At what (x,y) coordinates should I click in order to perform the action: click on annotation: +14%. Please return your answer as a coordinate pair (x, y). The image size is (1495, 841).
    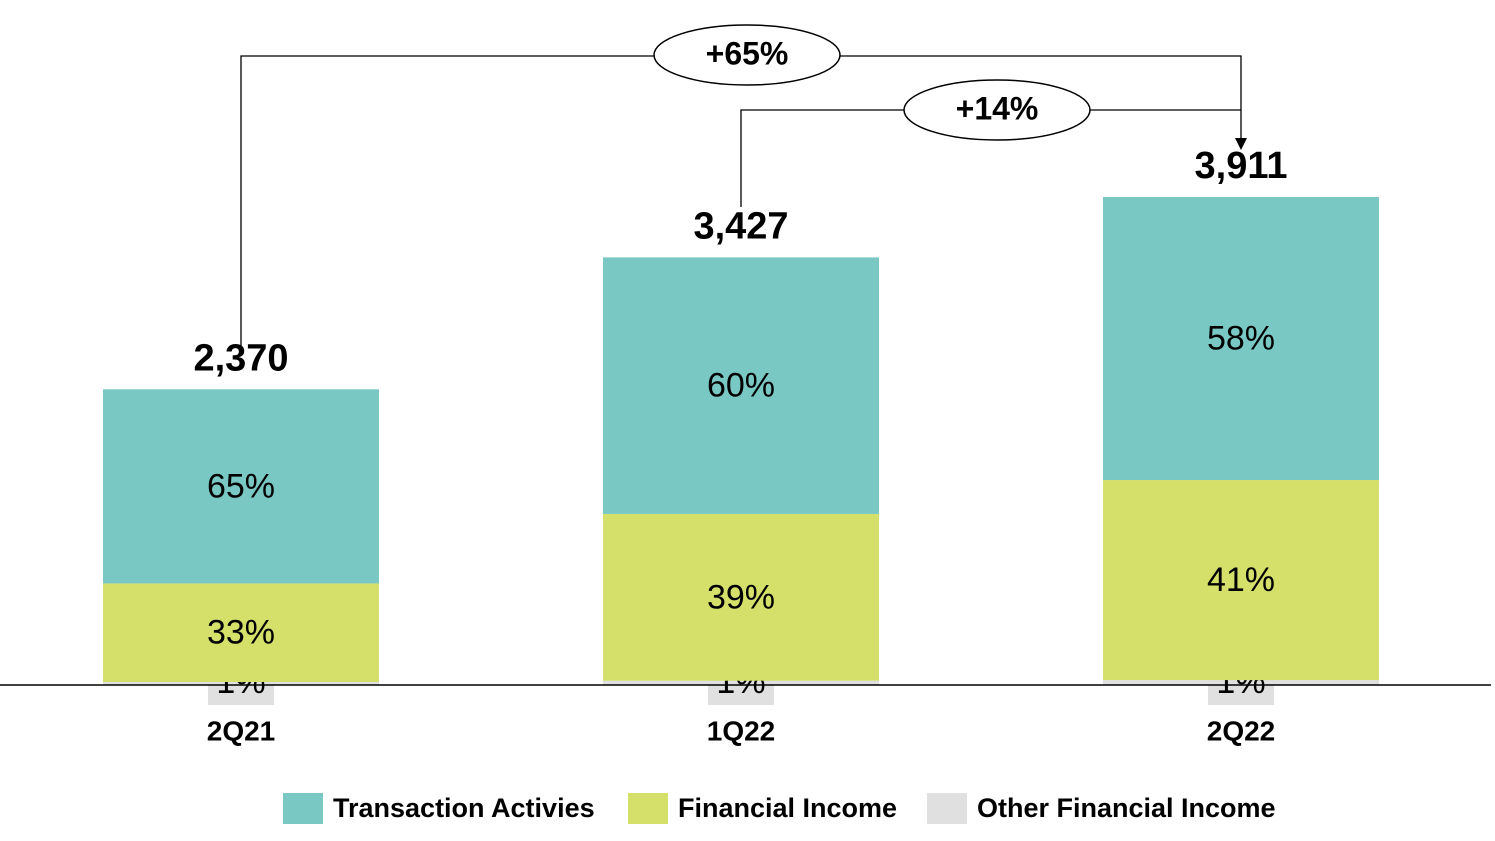
    Looking at the image, I should click on (997, 108).